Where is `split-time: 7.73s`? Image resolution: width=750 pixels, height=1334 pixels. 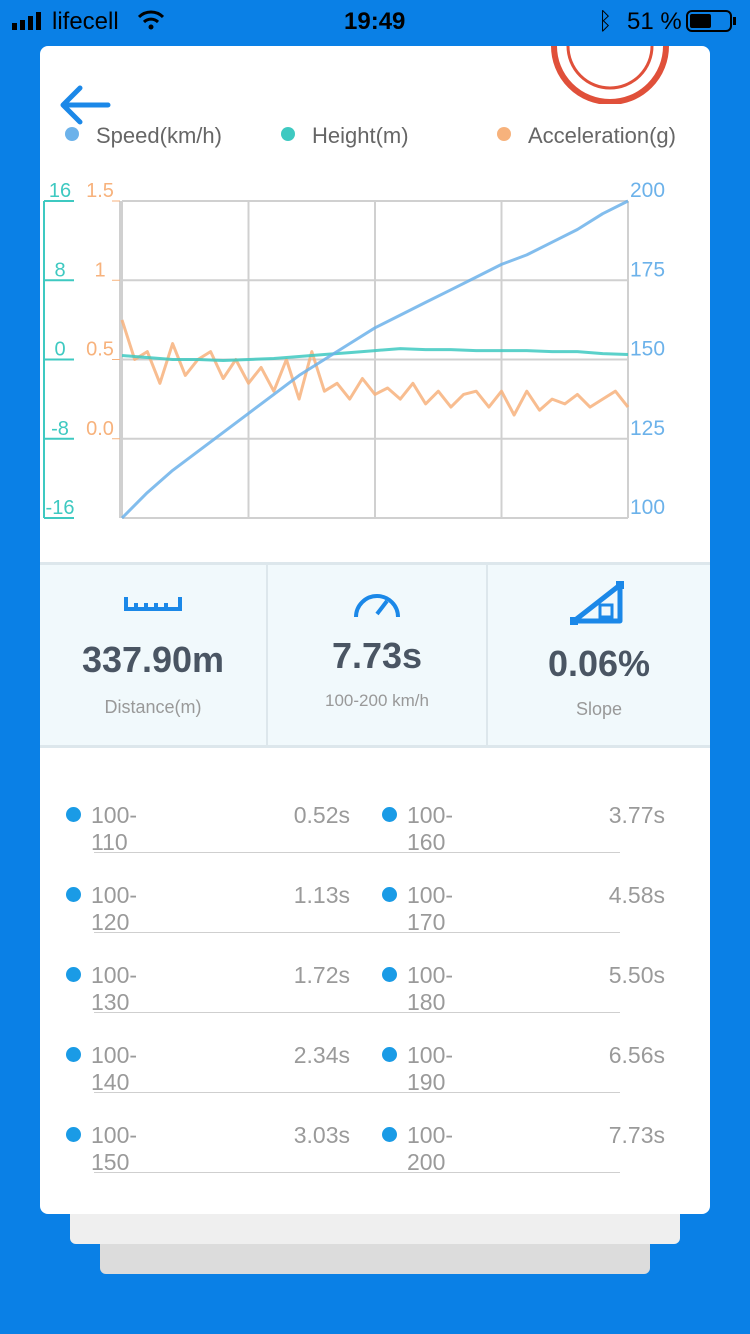 split-time: 7.73s is located at coordinates (636, 1135).